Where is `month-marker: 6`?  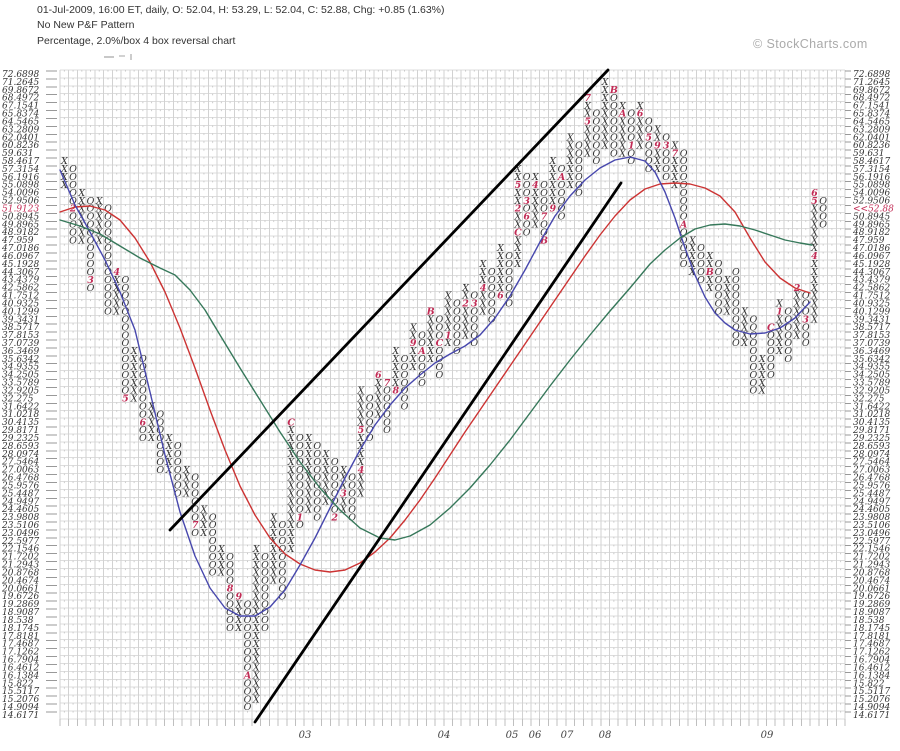
month-marker: 6 is located at coordinates (814, 193).